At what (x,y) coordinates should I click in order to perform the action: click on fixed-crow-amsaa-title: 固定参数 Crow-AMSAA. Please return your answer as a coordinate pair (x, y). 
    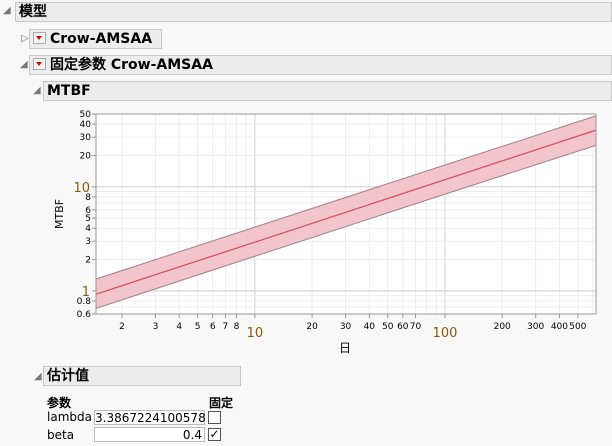
    Looking at the image, I should click on (131, 65).